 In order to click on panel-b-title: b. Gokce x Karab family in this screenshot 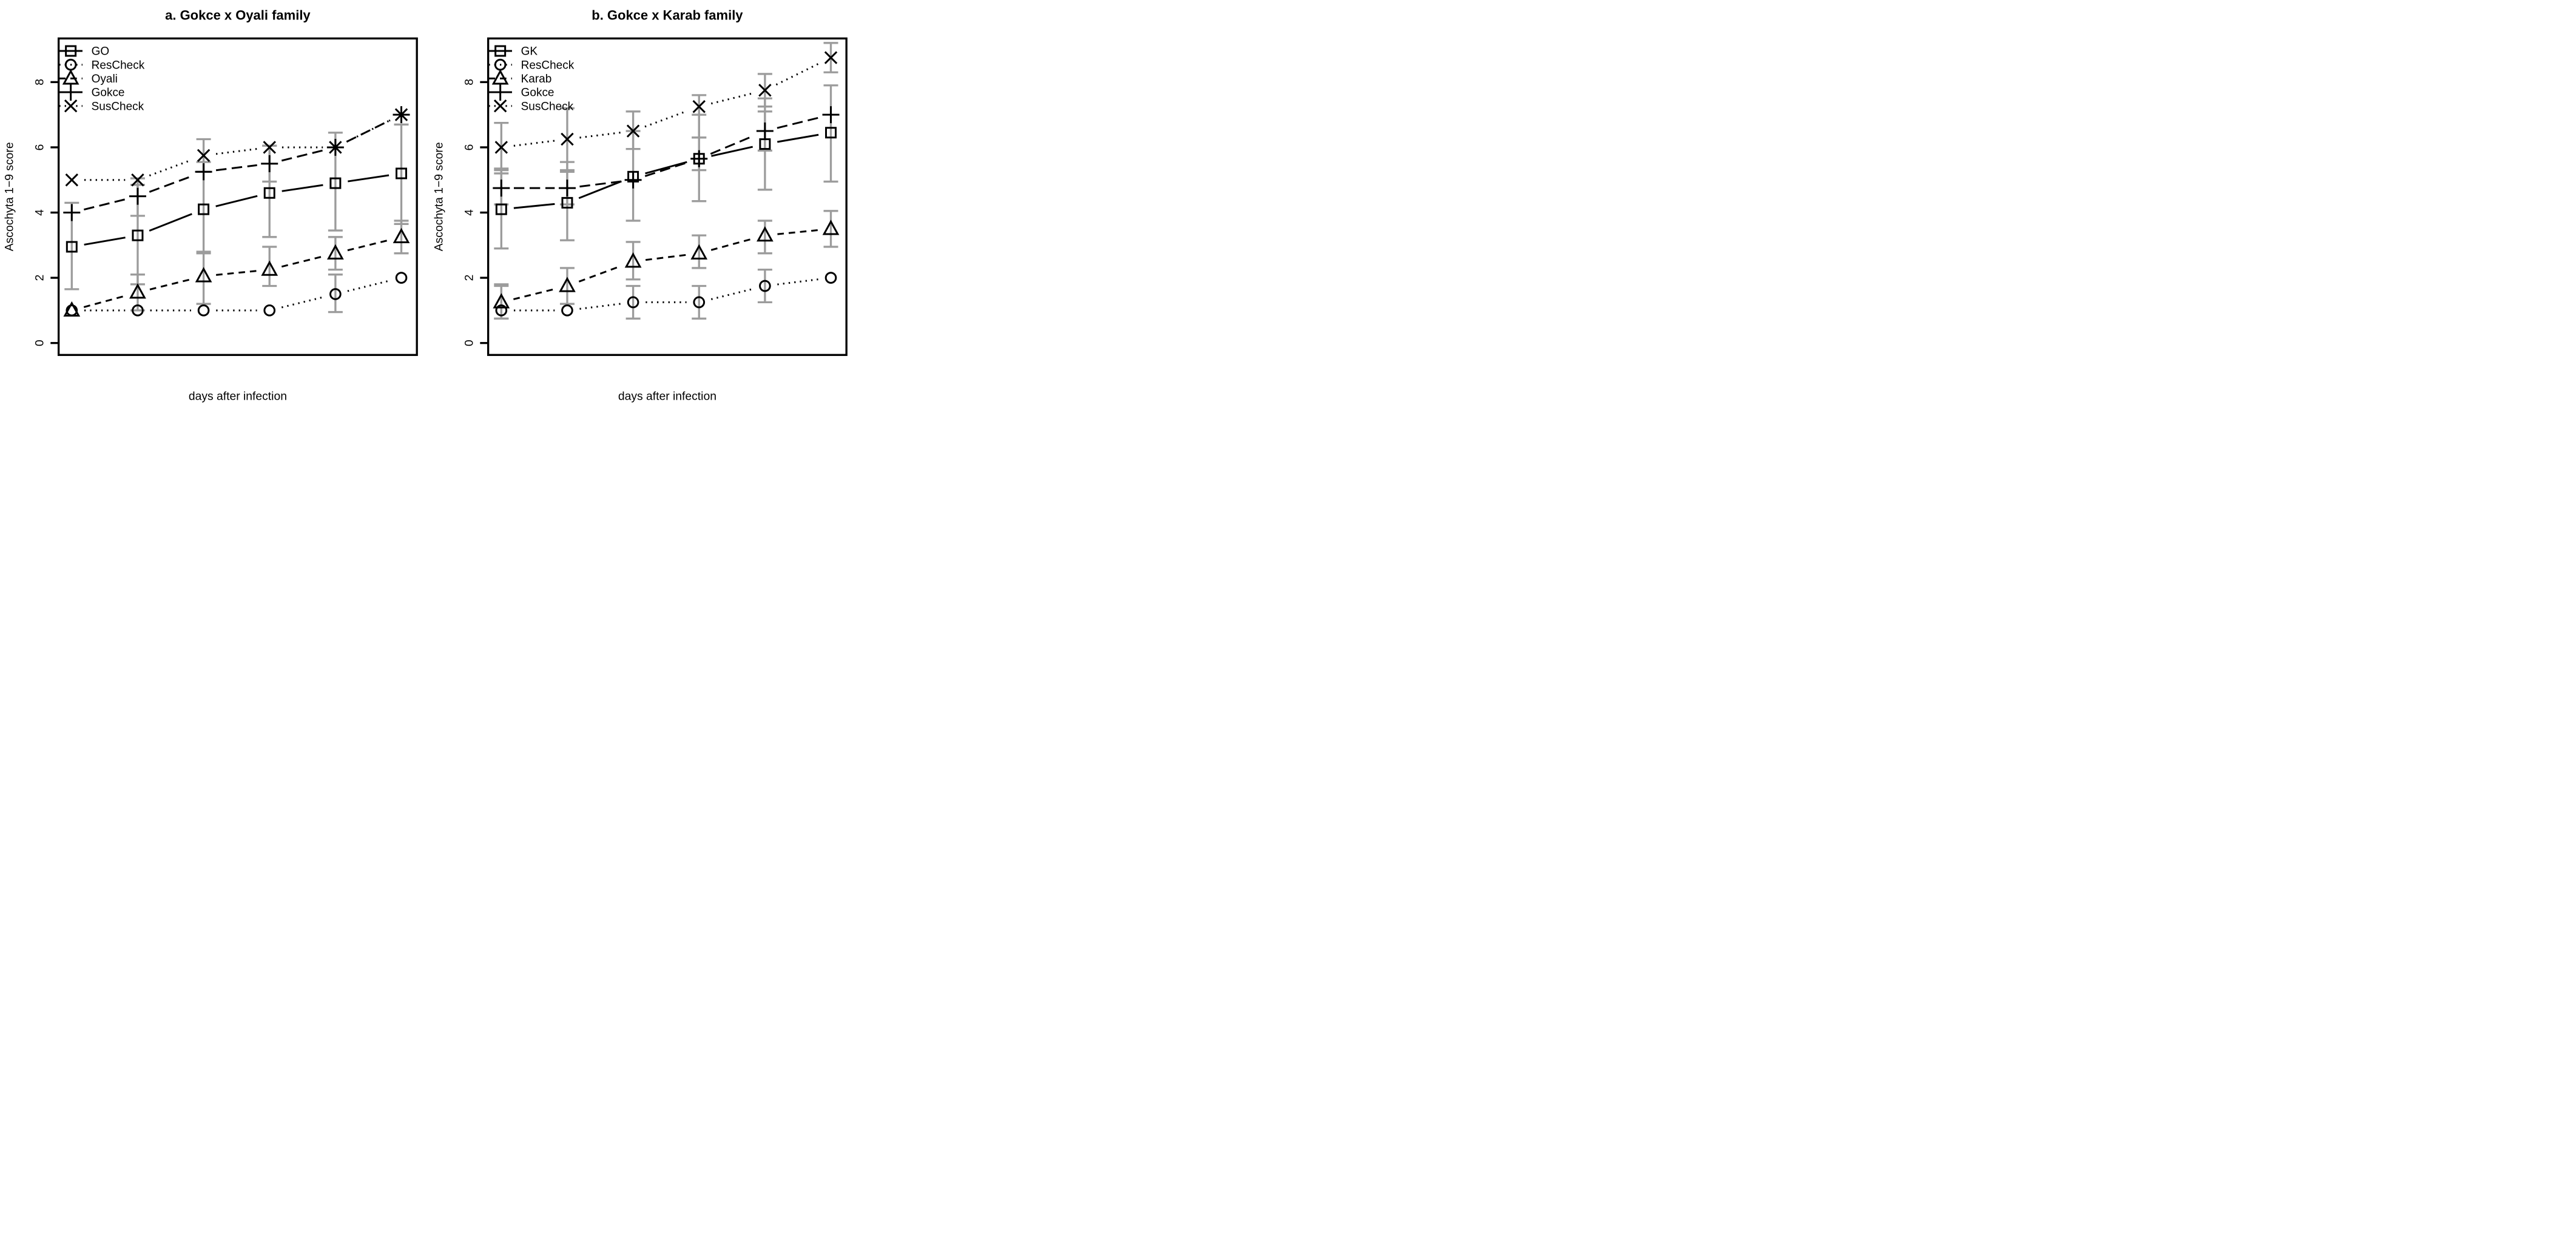, I will do `click(667, 16)`.